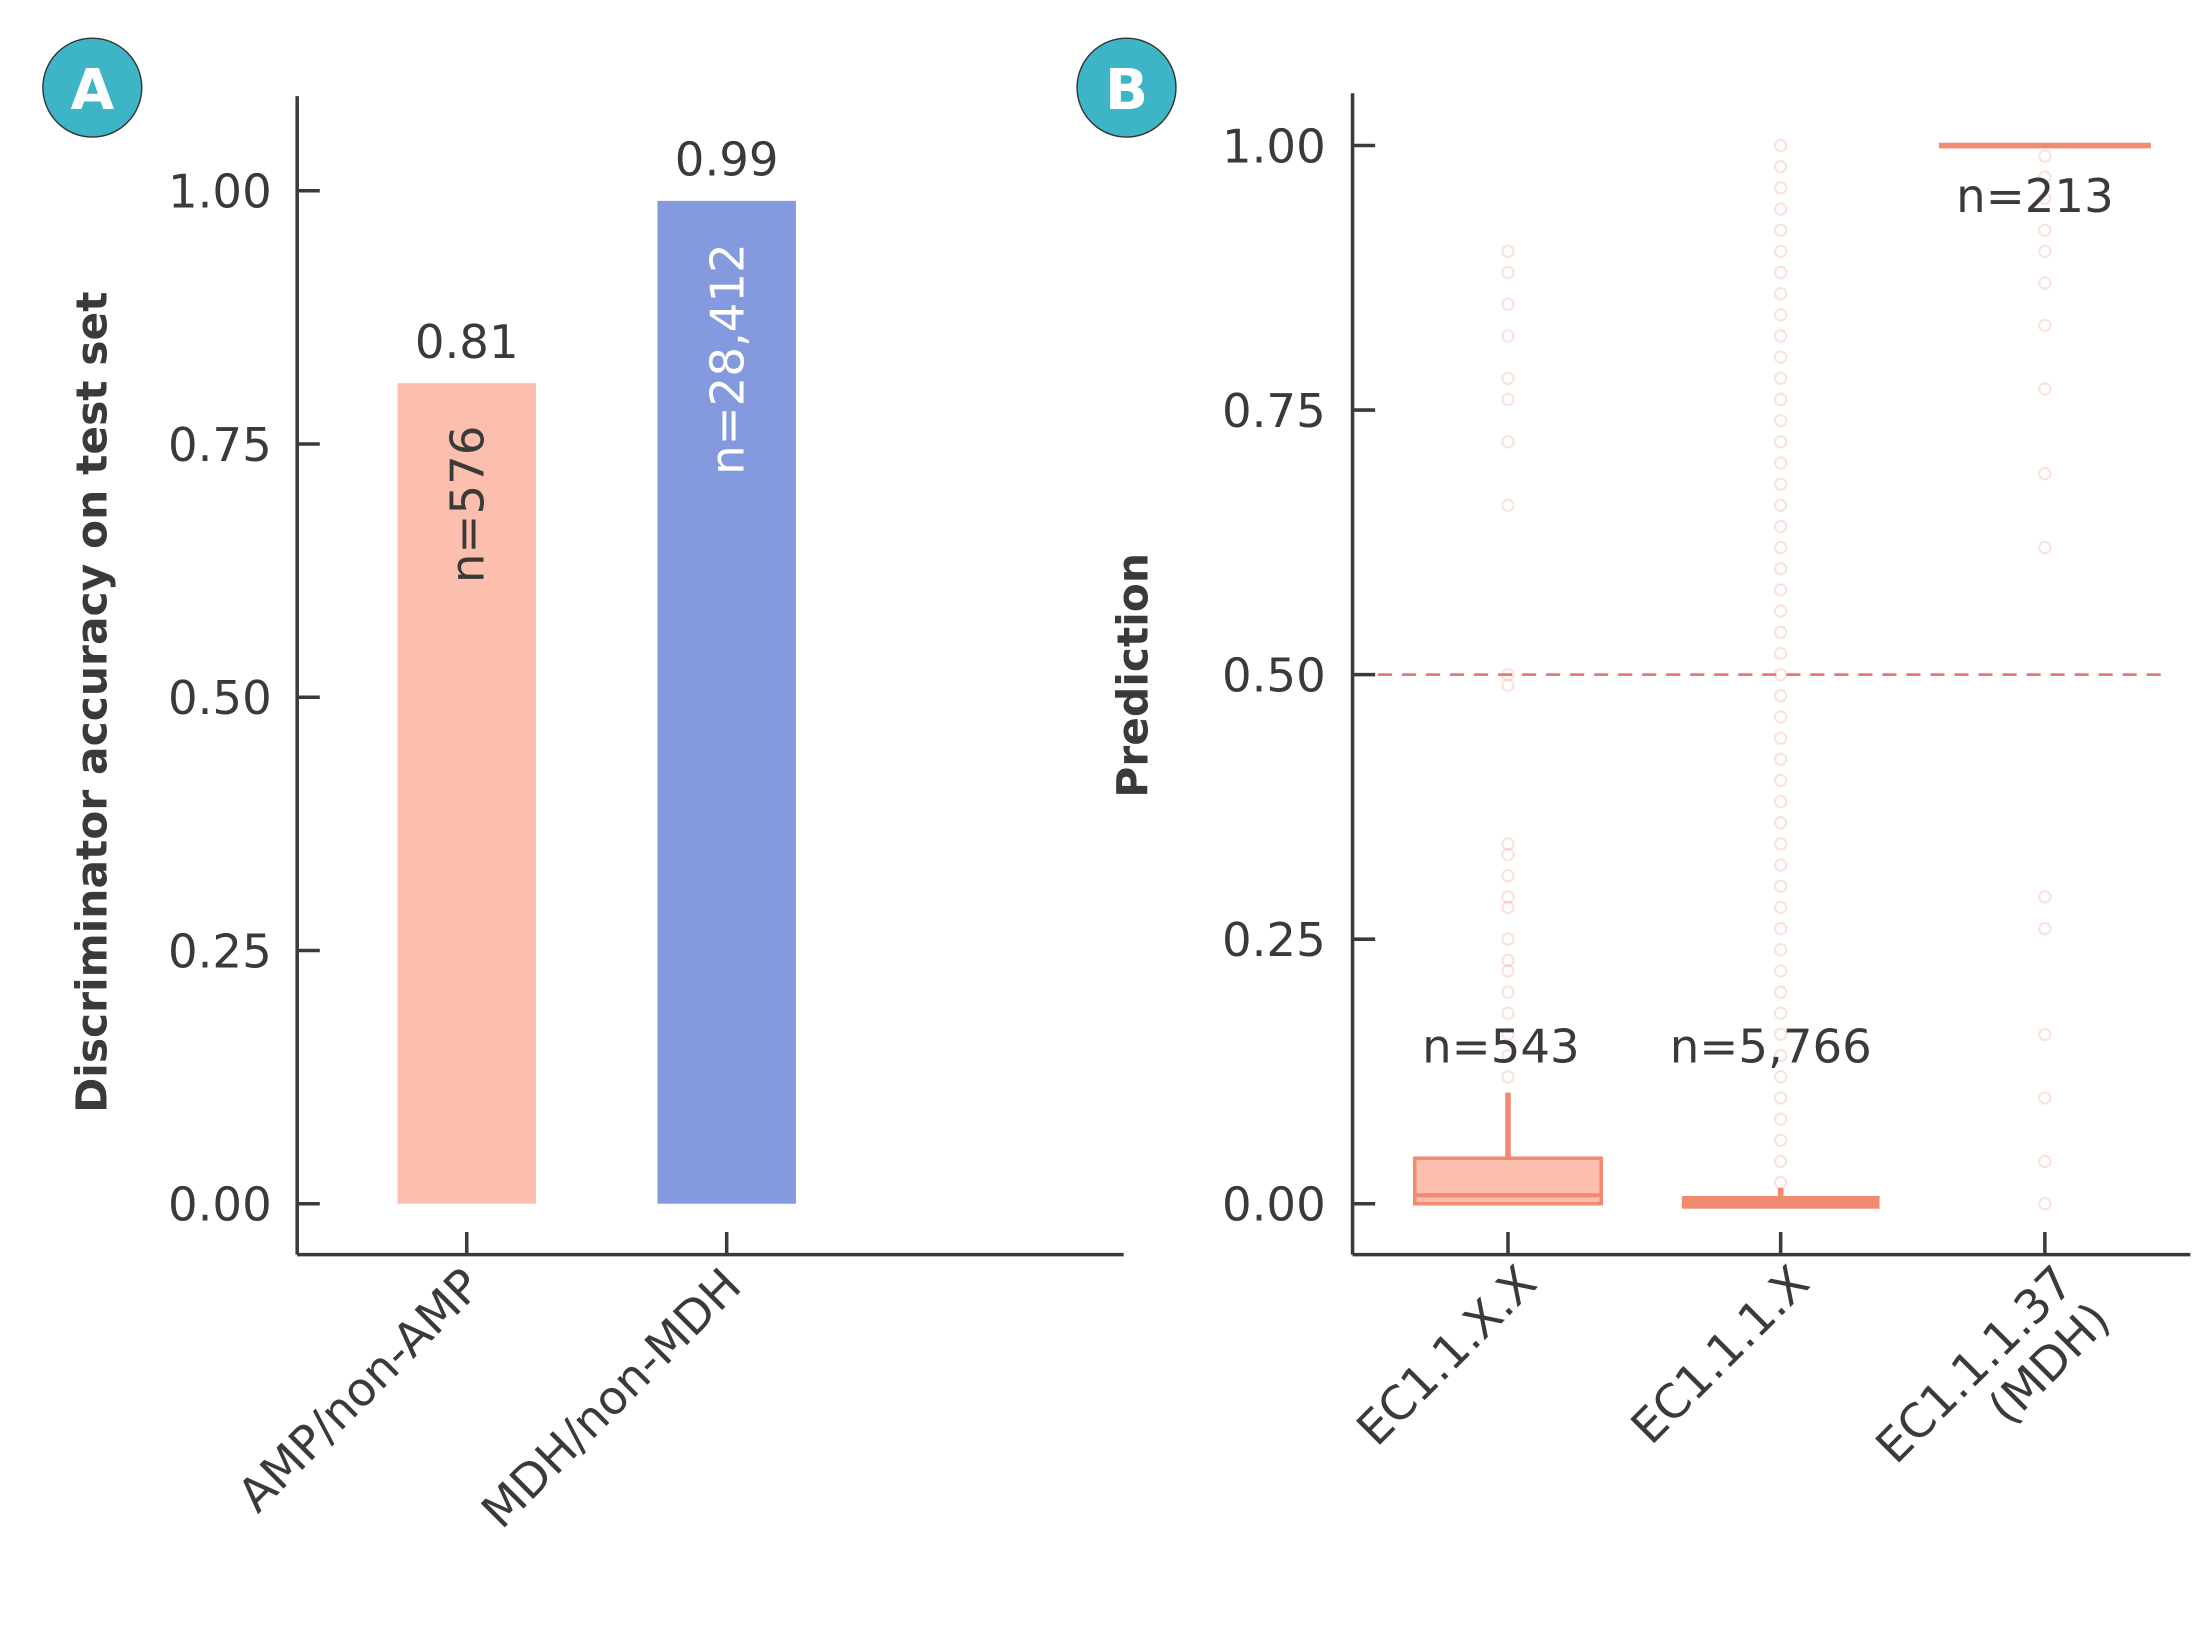  I want to click on bar-value-label: 0.81, so click(467, 342).